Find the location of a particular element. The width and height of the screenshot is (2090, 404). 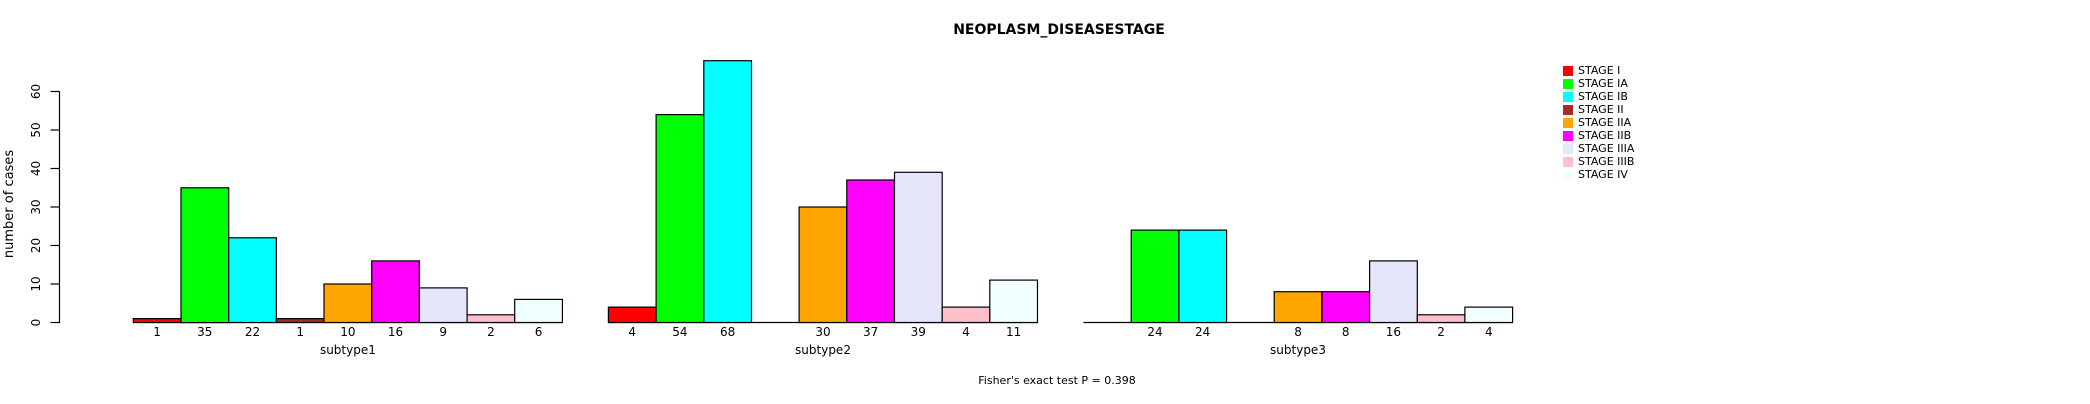

bar-value-label: 10 is located at coordinates (347, 332).